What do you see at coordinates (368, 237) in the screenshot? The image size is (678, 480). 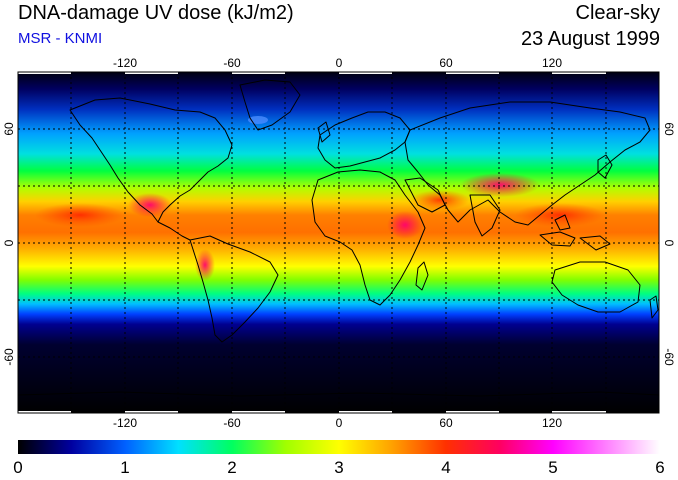 I see `africa` at bounding box center [368, 237].